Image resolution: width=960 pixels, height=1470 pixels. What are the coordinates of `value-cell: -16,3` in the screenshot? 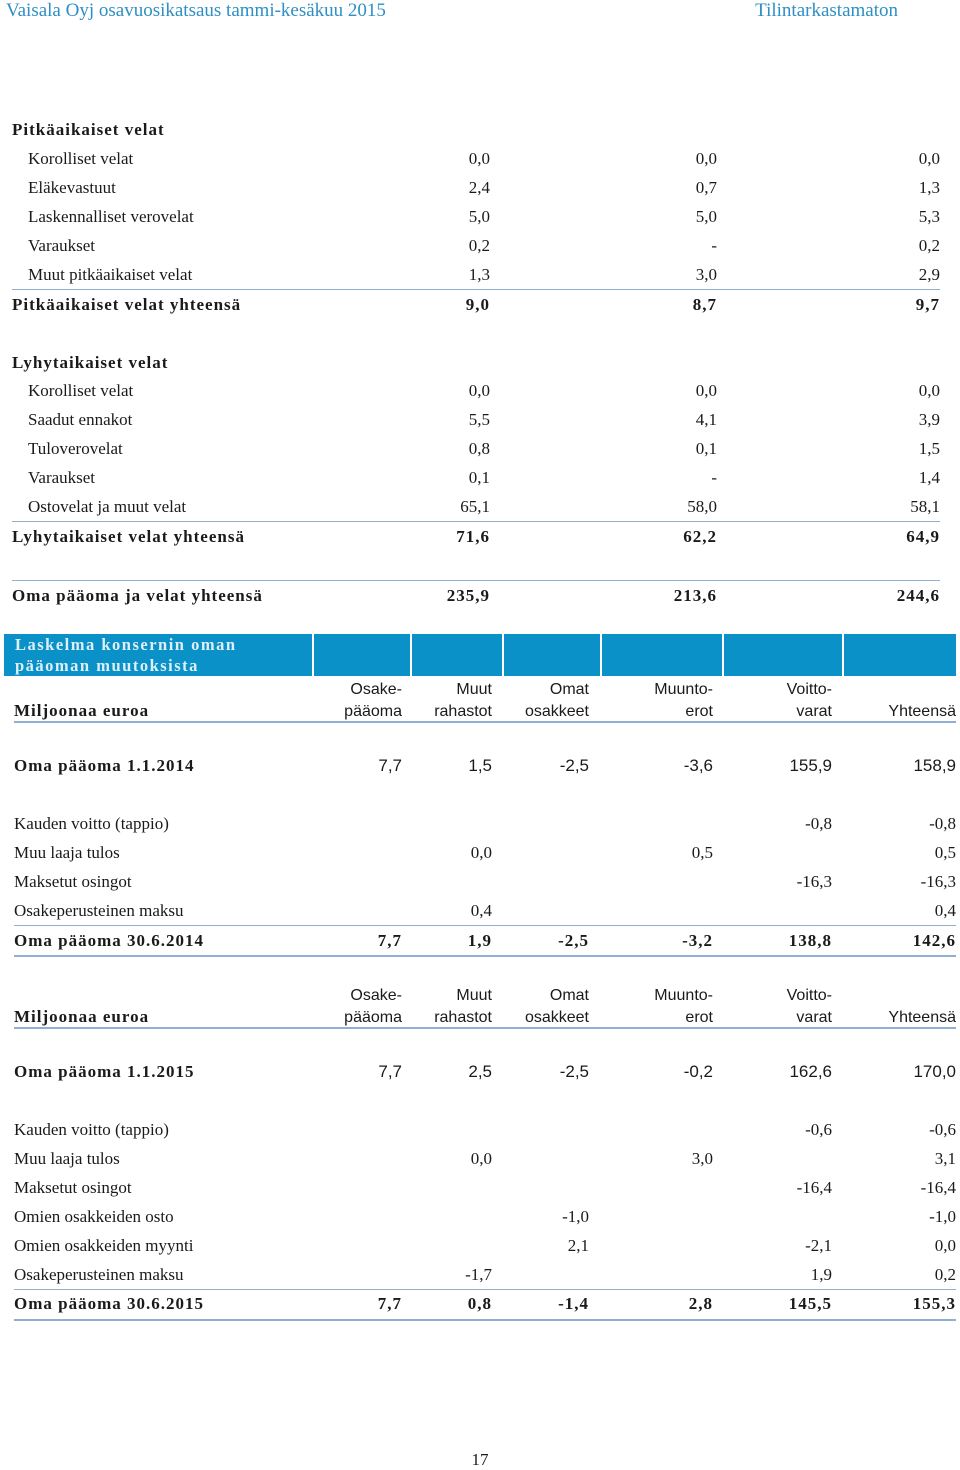 It's located at (814, 881).